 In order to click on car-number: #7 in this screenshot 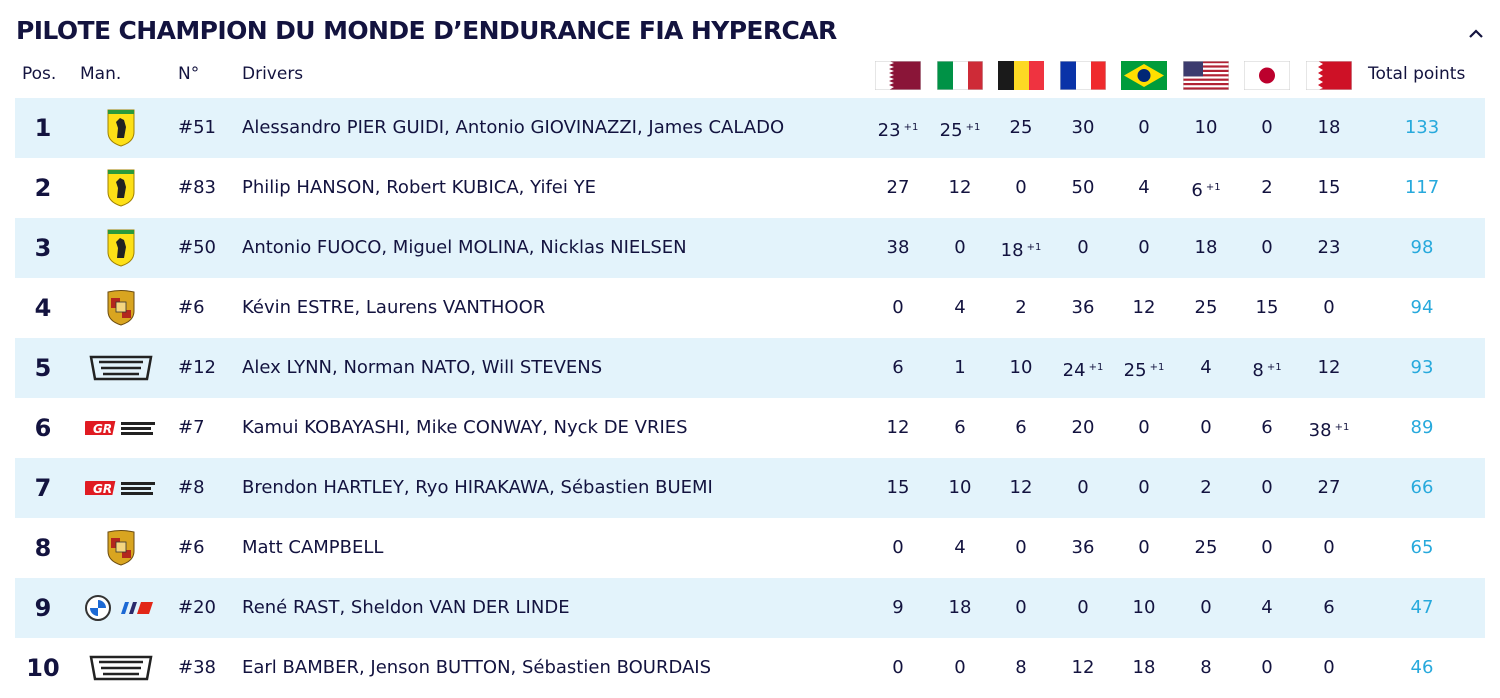, I will do `click(191, 427)`.